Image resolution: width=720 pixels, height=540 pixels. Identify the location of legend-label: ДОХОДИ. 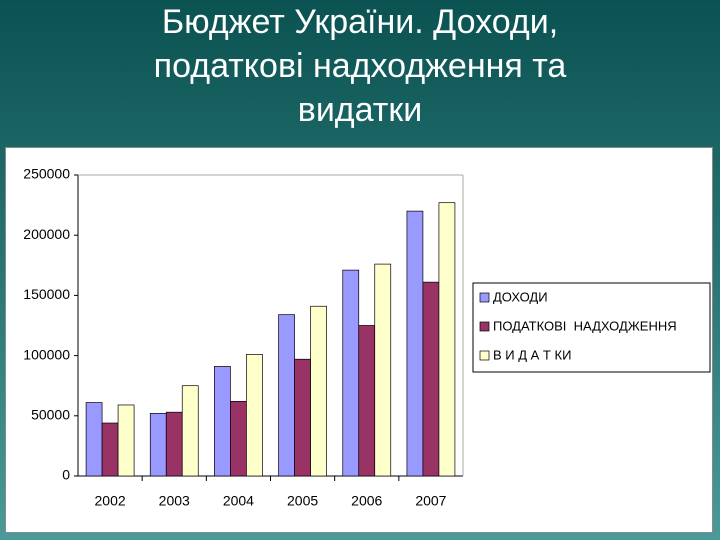
(520, 296).